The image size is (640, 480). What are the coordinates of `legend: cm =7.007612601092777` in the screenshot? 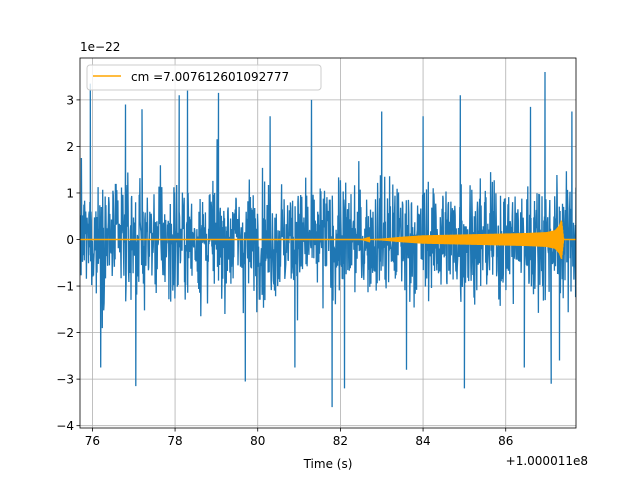 It's located at (204, 77).